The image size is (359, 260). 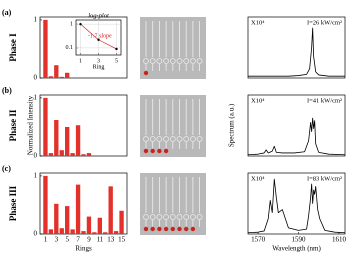 What do you see at coordinates (339, 240) in the screenshot?
I see `x-tick-label: 1610` at bounding box center [339, 240].